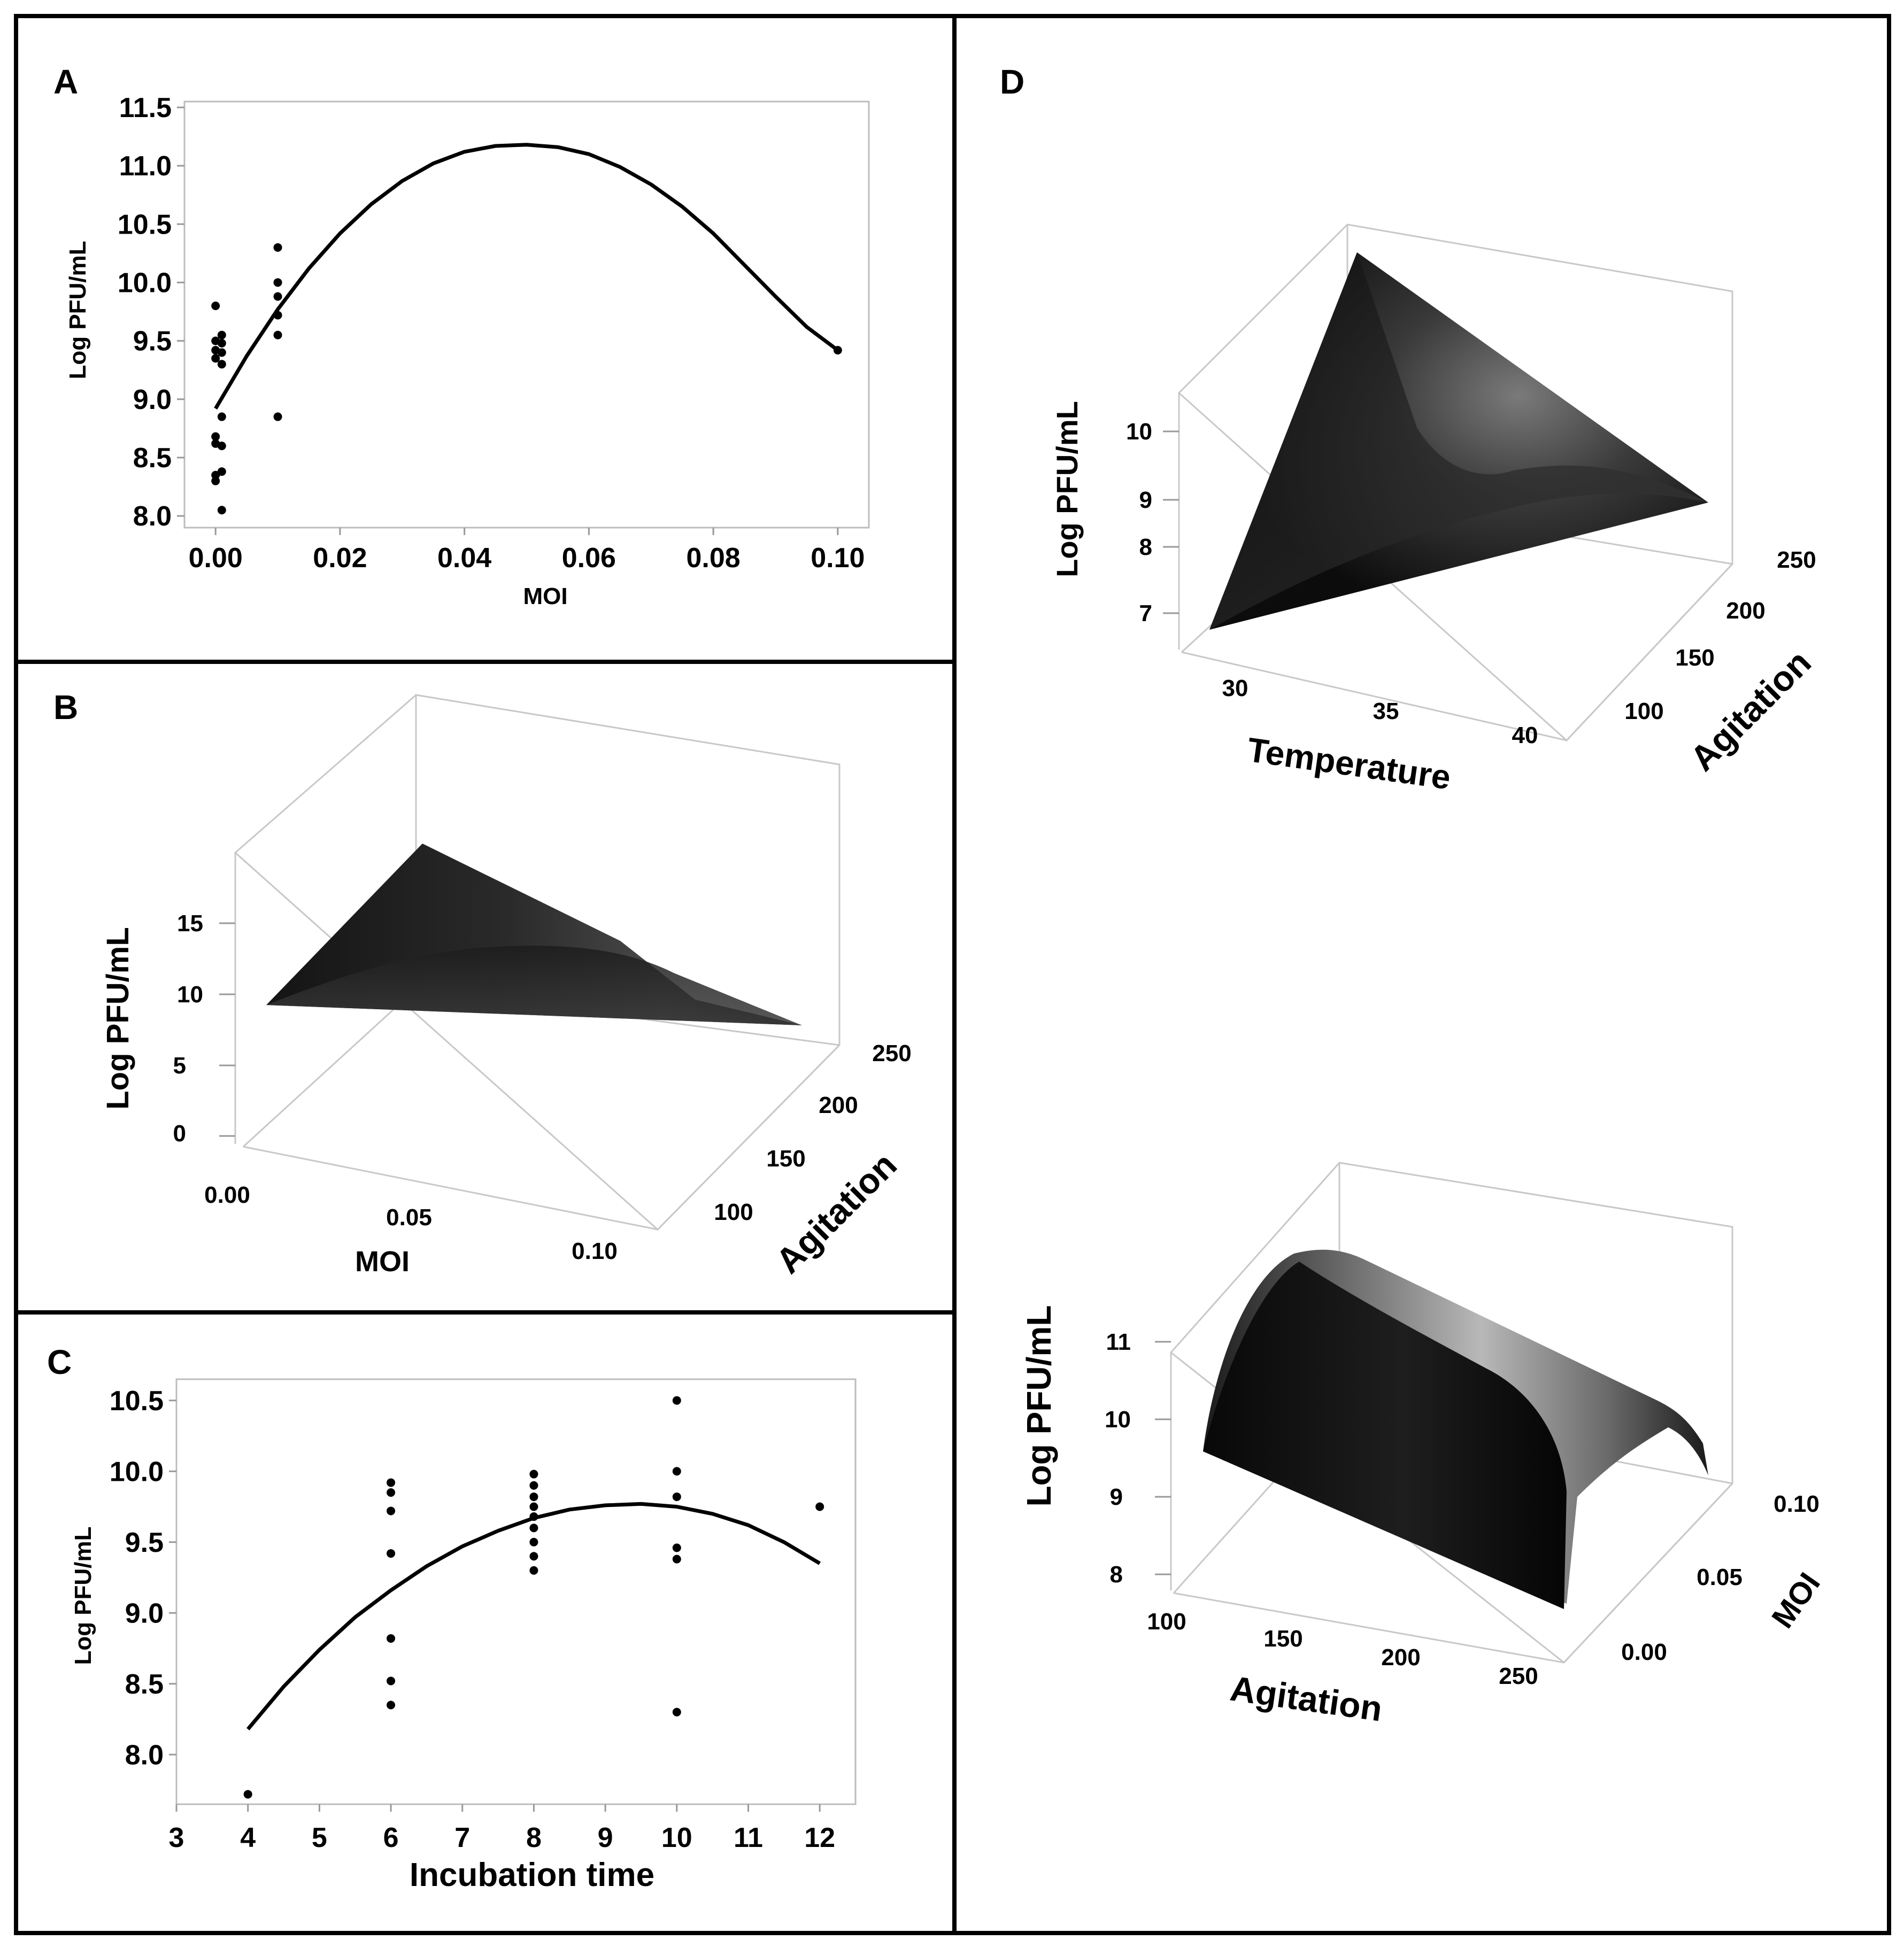 The width and height of the screenshot is (1904, 1948). Describe the element at coordinates (1012, 82) in the screenshot. I see `panel-label-d: D` at that location.